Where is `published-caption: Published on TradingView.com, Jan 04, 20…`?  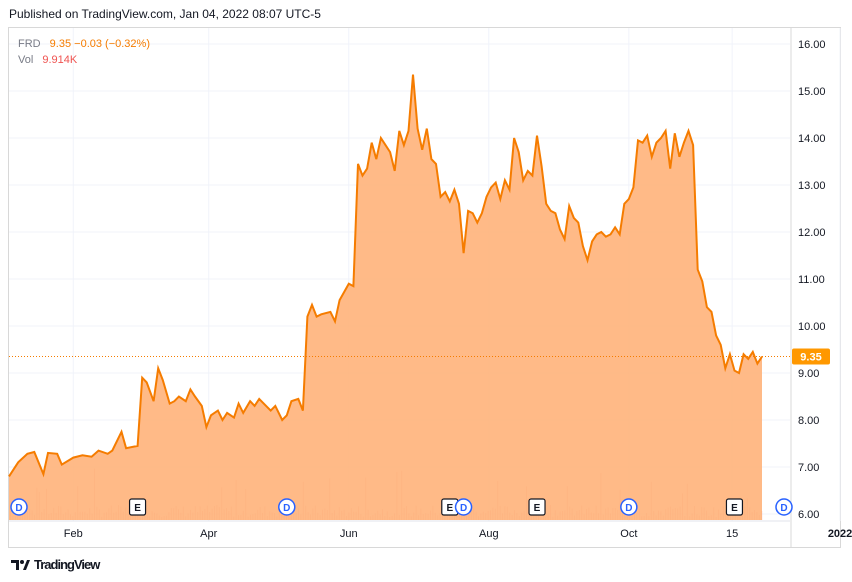
published-caption: Published on TradingView.com, Jan 04, 20… is located at coordinates (165, 14).